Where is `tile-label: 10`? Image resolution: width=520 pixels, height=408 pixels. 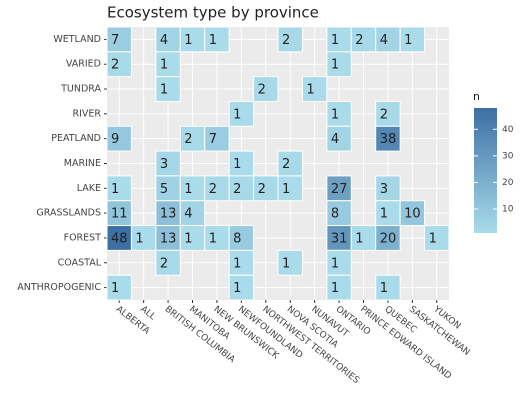 tile-label: 10 is located at coordinates (412, 214).